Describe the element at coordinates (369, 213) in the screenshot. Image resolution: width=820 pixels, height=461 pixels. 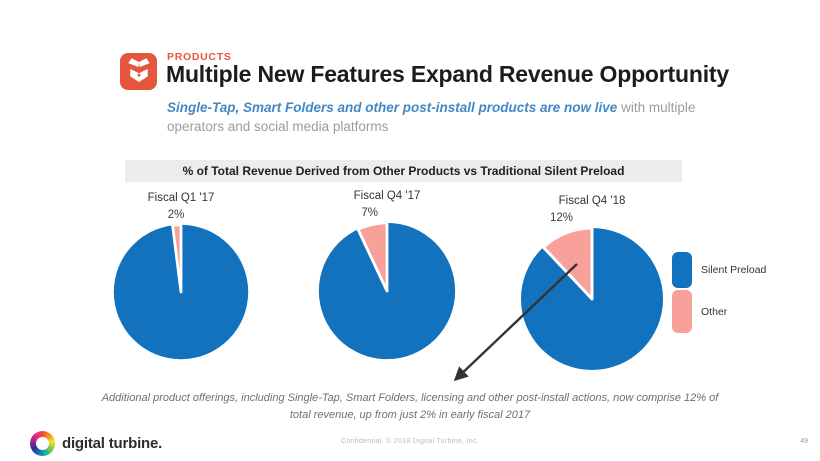
I see `pie-value-label: 7%` at that location.